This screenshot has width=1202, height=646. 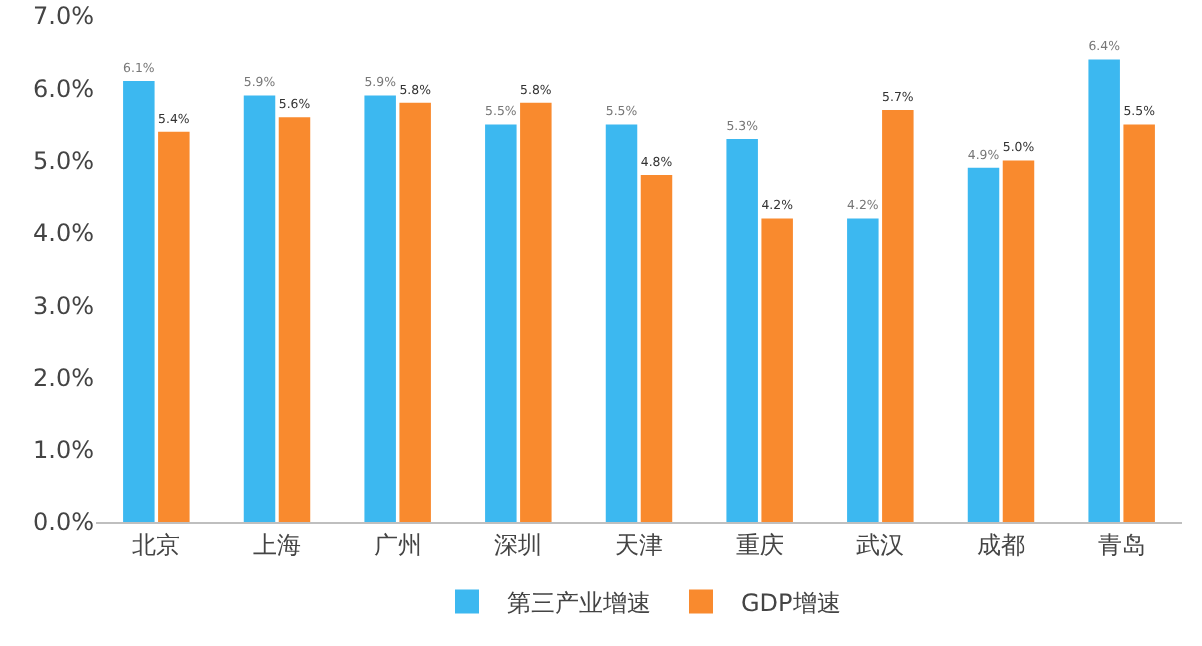 What do you see at coordinates (63, 450) in the screenshot?
I see `y-tick-label: 1.0%` at bounding box center [63, 450].